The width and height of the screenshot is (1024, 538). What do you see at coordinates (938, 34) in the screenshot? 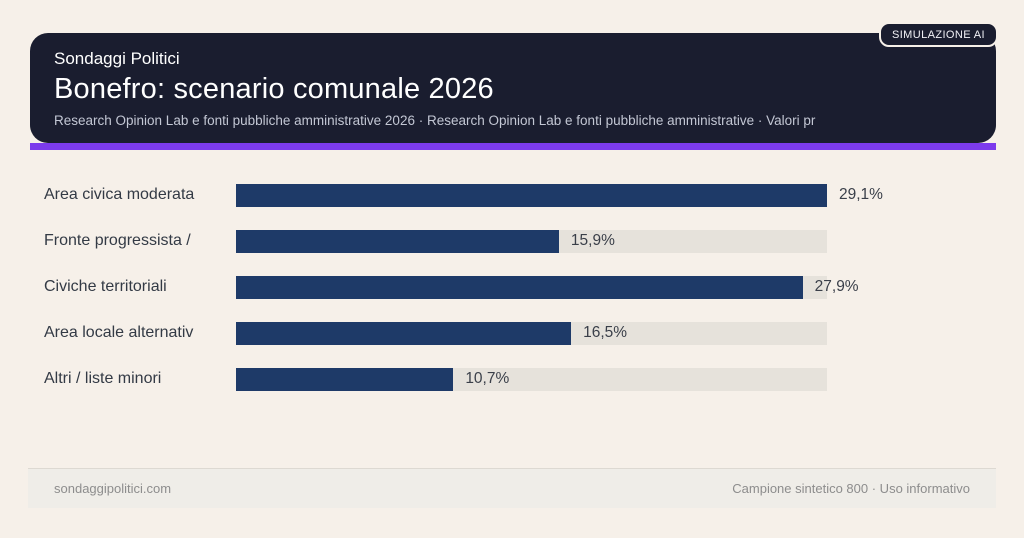
I see `simulation-badge: SIMULAZIONE AI` at bounding box center [938, 34].